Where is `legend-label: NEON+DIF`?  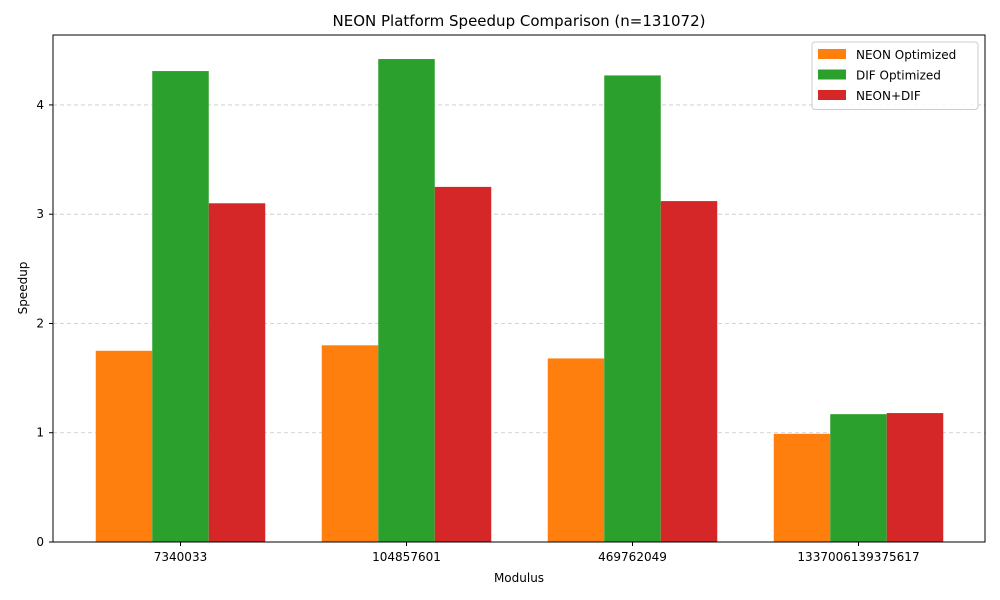
legend-label: NEON+DIF is located at coordinates (888, 96).